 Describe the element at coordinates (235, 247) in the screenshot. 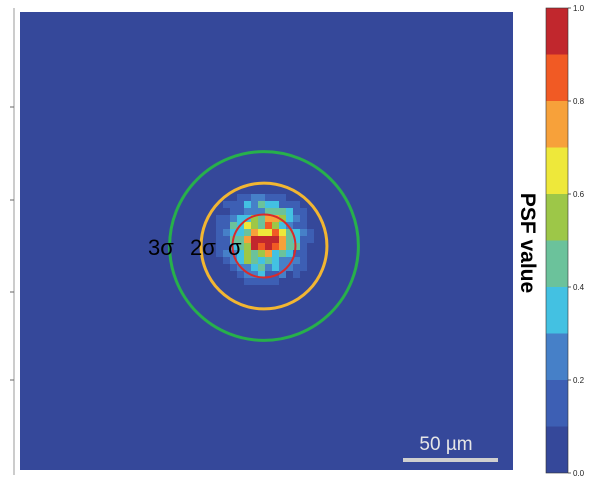

I see `sigma-label-1: σ` at that location.